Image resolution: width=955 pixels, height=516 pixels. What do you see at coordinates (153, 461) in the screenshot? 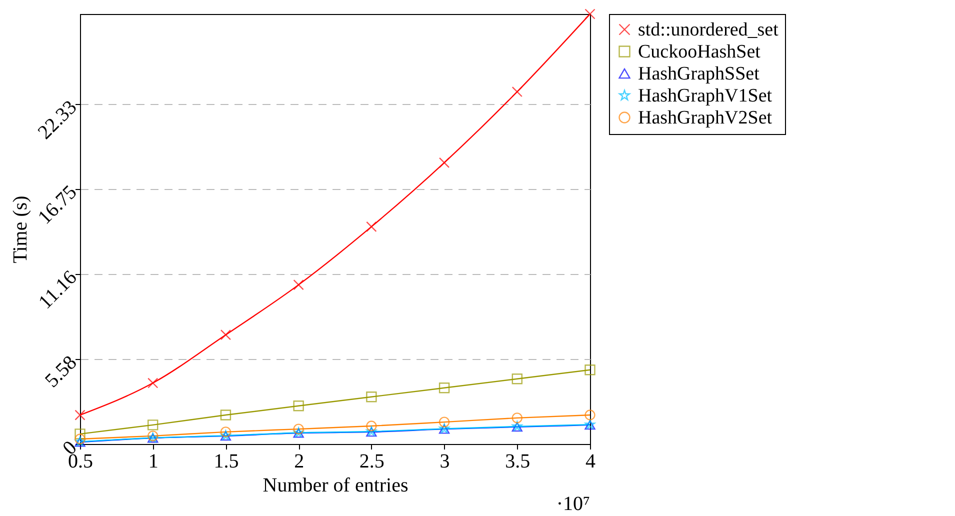
I see `x-tick-label: 1` at bounding box center [153, 461].